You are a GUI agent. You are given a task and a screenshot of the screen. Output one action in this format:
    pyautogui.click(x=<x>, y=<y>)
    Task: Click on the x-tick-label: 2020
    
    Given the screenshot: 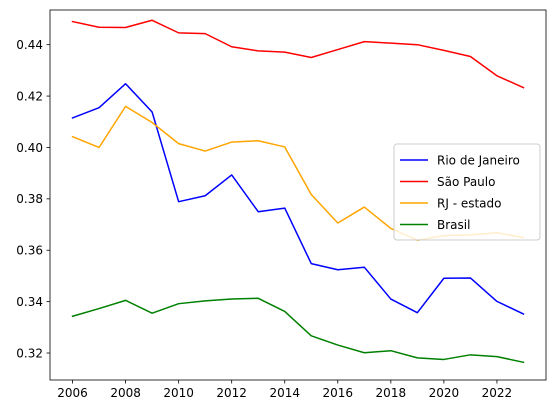 What is the action you would take?
    pyautogui.click(x=444, y=393)
    